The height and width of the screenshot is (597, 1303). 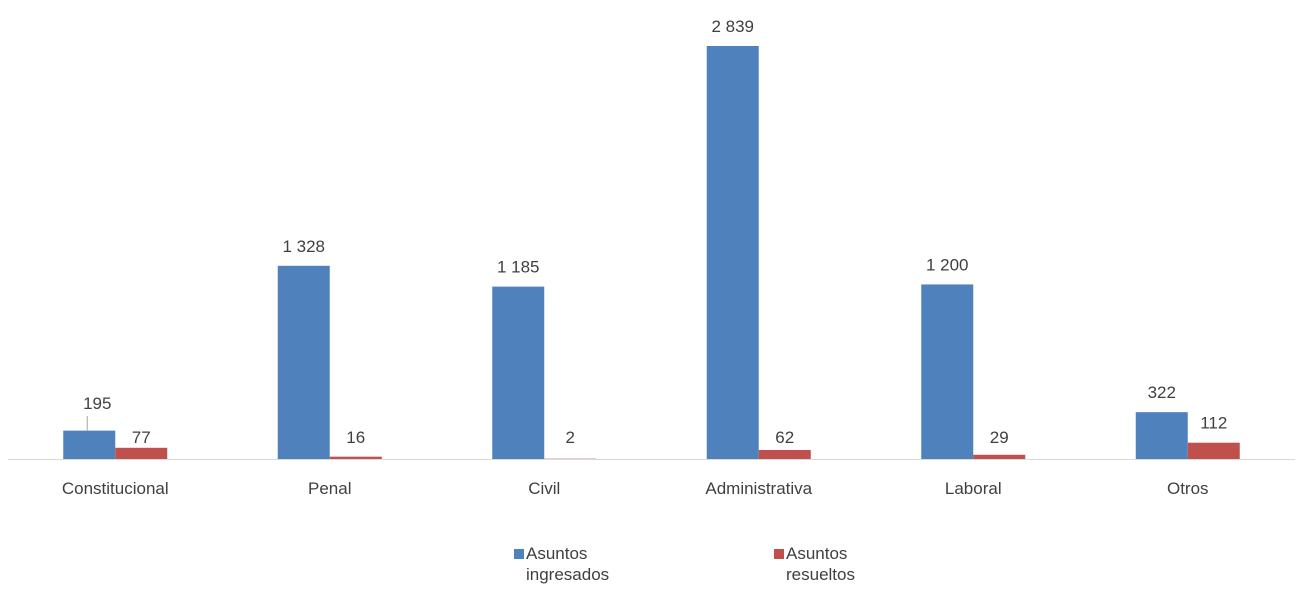 What do you see at coordinates (732, 26) in the screenshot?
I see `data-label-ingresados-administrativa: 2 839` at bounding box center [732, 26].